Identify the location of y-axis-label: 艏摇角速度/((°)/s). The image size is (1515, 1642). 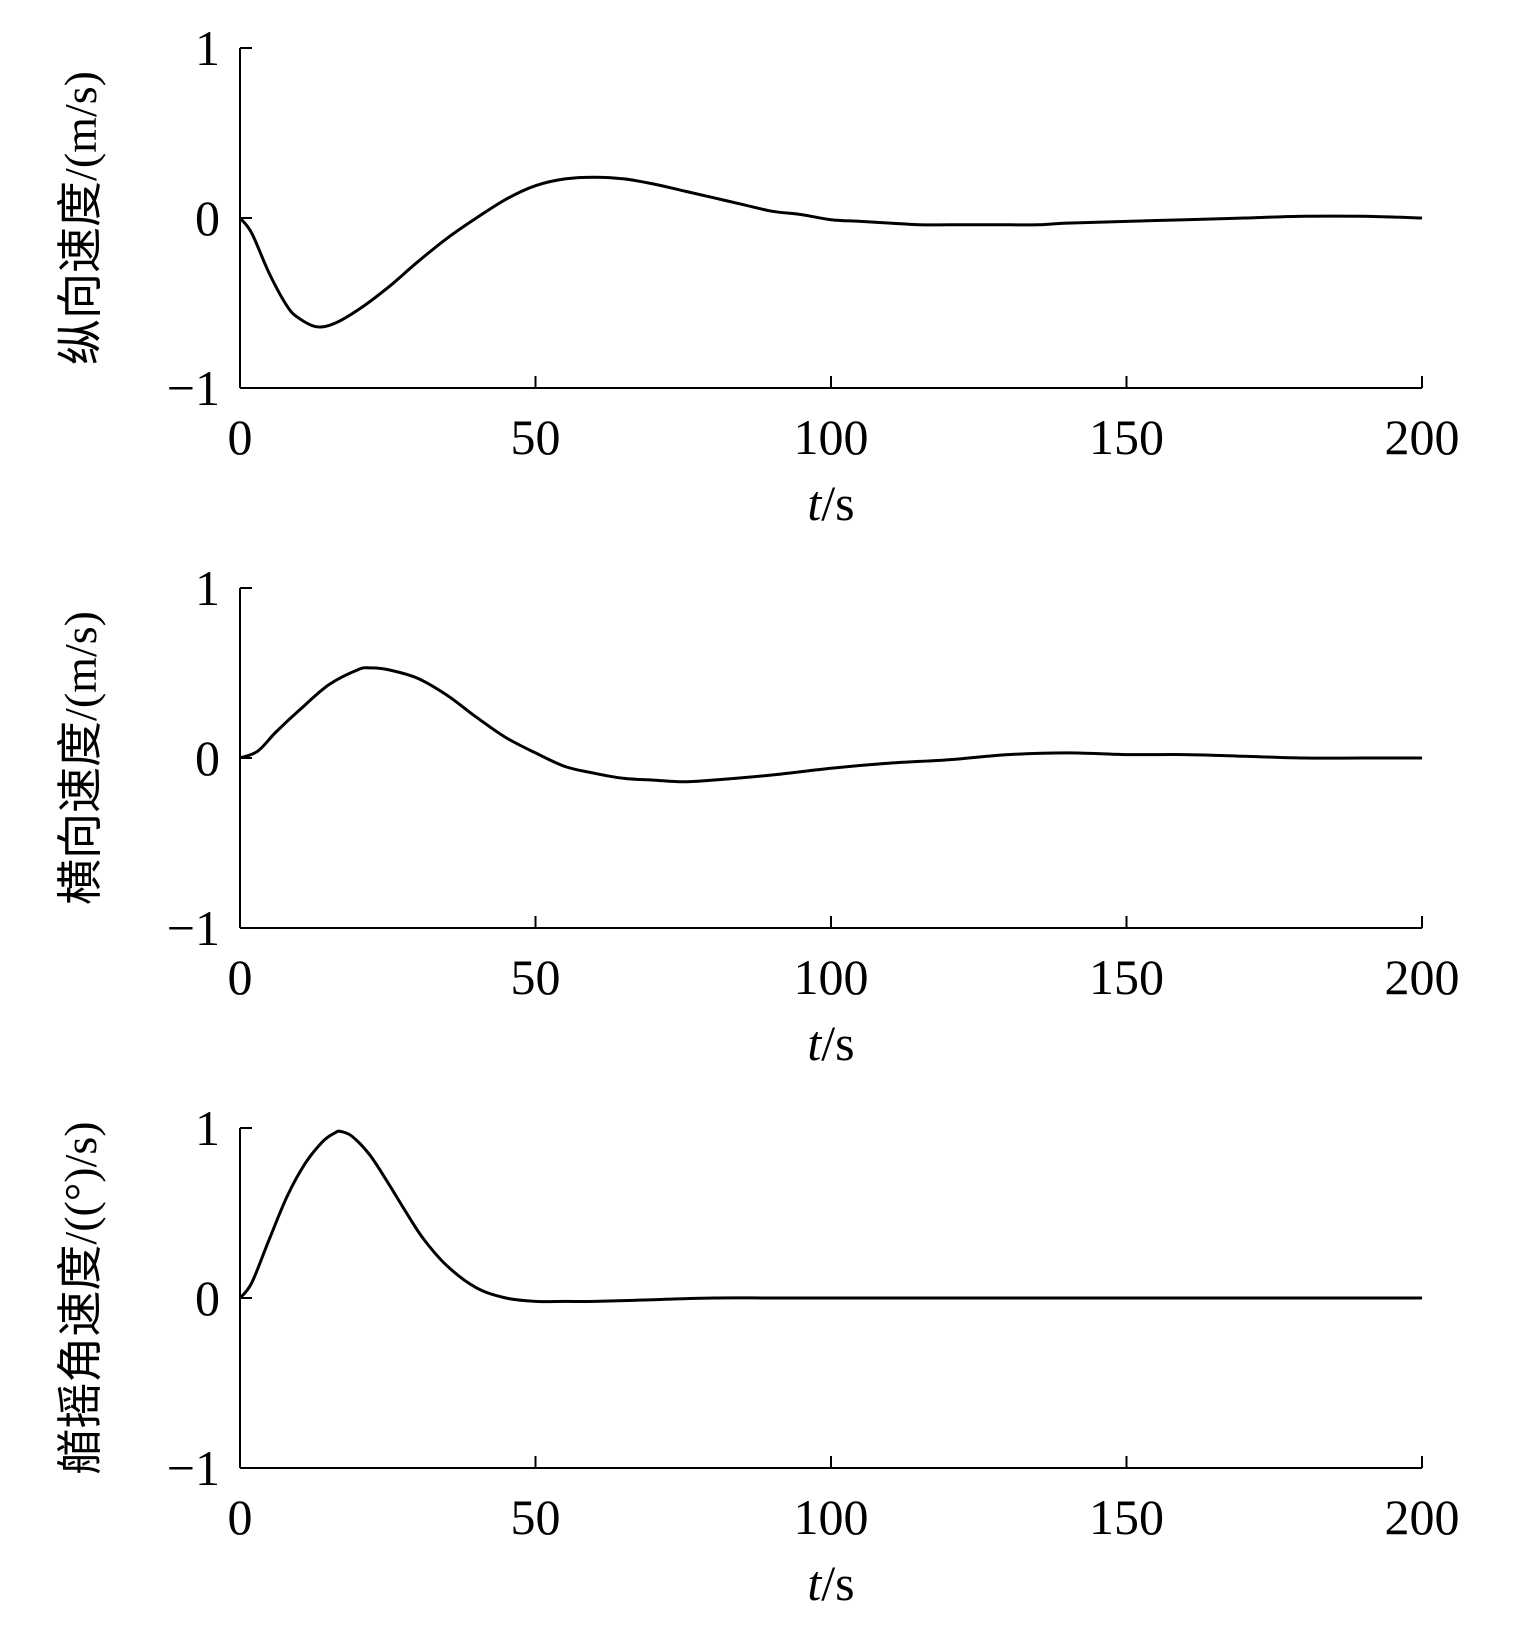
(80, 1297).